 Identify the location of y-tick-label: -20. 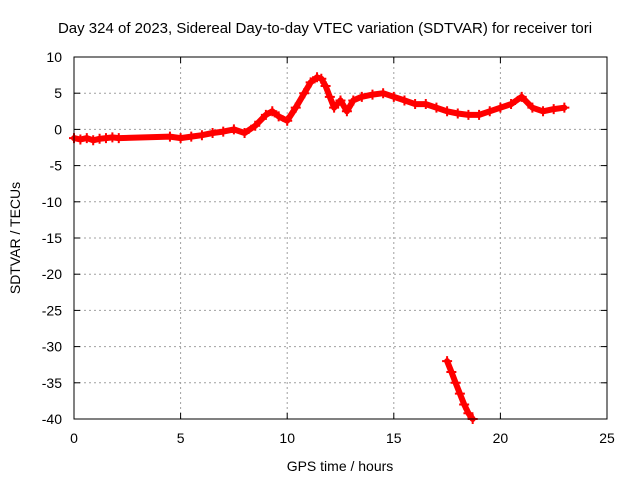
(52, 274).